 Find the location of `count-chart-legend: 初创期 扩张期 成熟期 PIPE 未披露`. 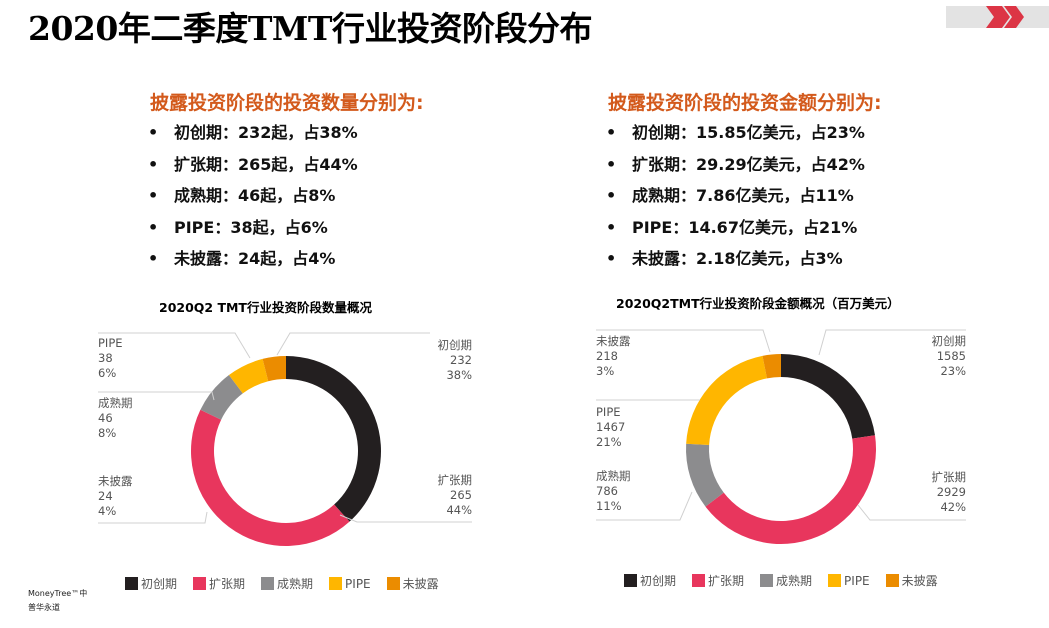

count-chart-legend: 初创期 扩张期 成熟期 PIPE 未披露 is located at coordinates (282, 583).